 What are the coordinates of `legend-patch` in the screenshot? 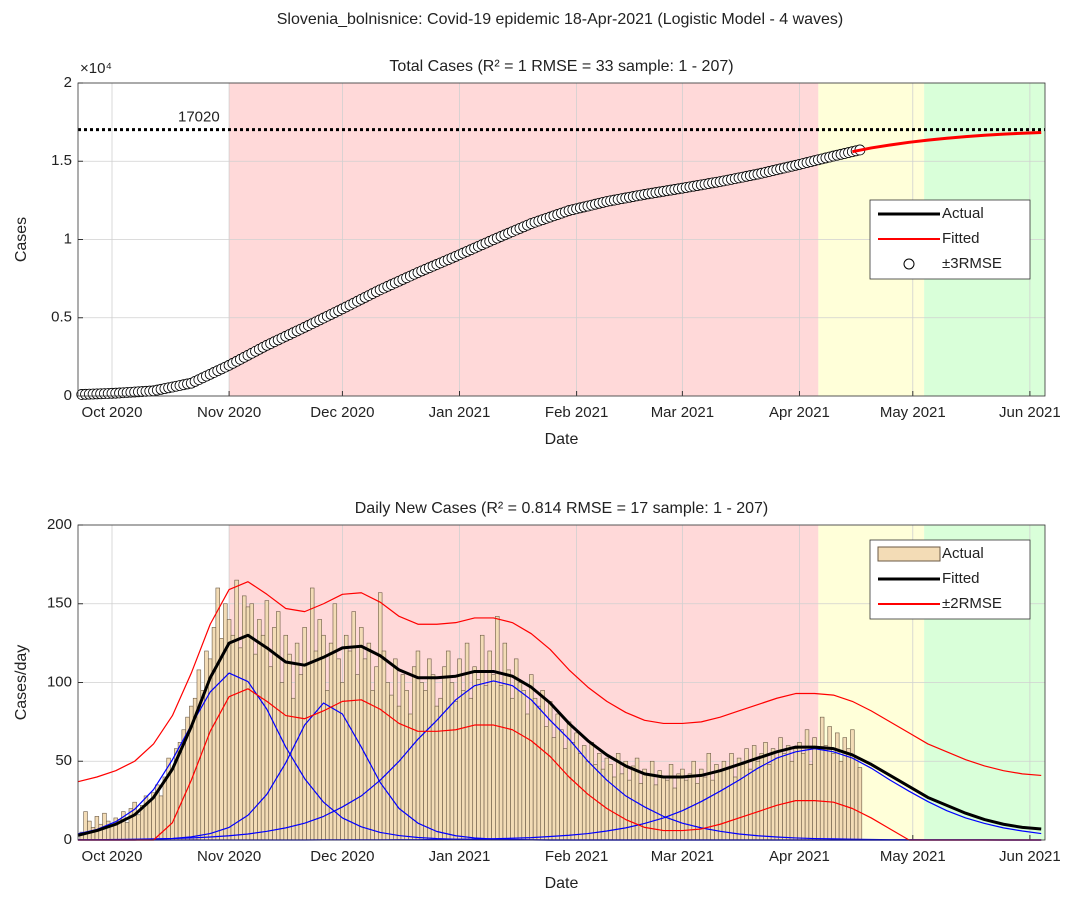 It's located at (909, 554).